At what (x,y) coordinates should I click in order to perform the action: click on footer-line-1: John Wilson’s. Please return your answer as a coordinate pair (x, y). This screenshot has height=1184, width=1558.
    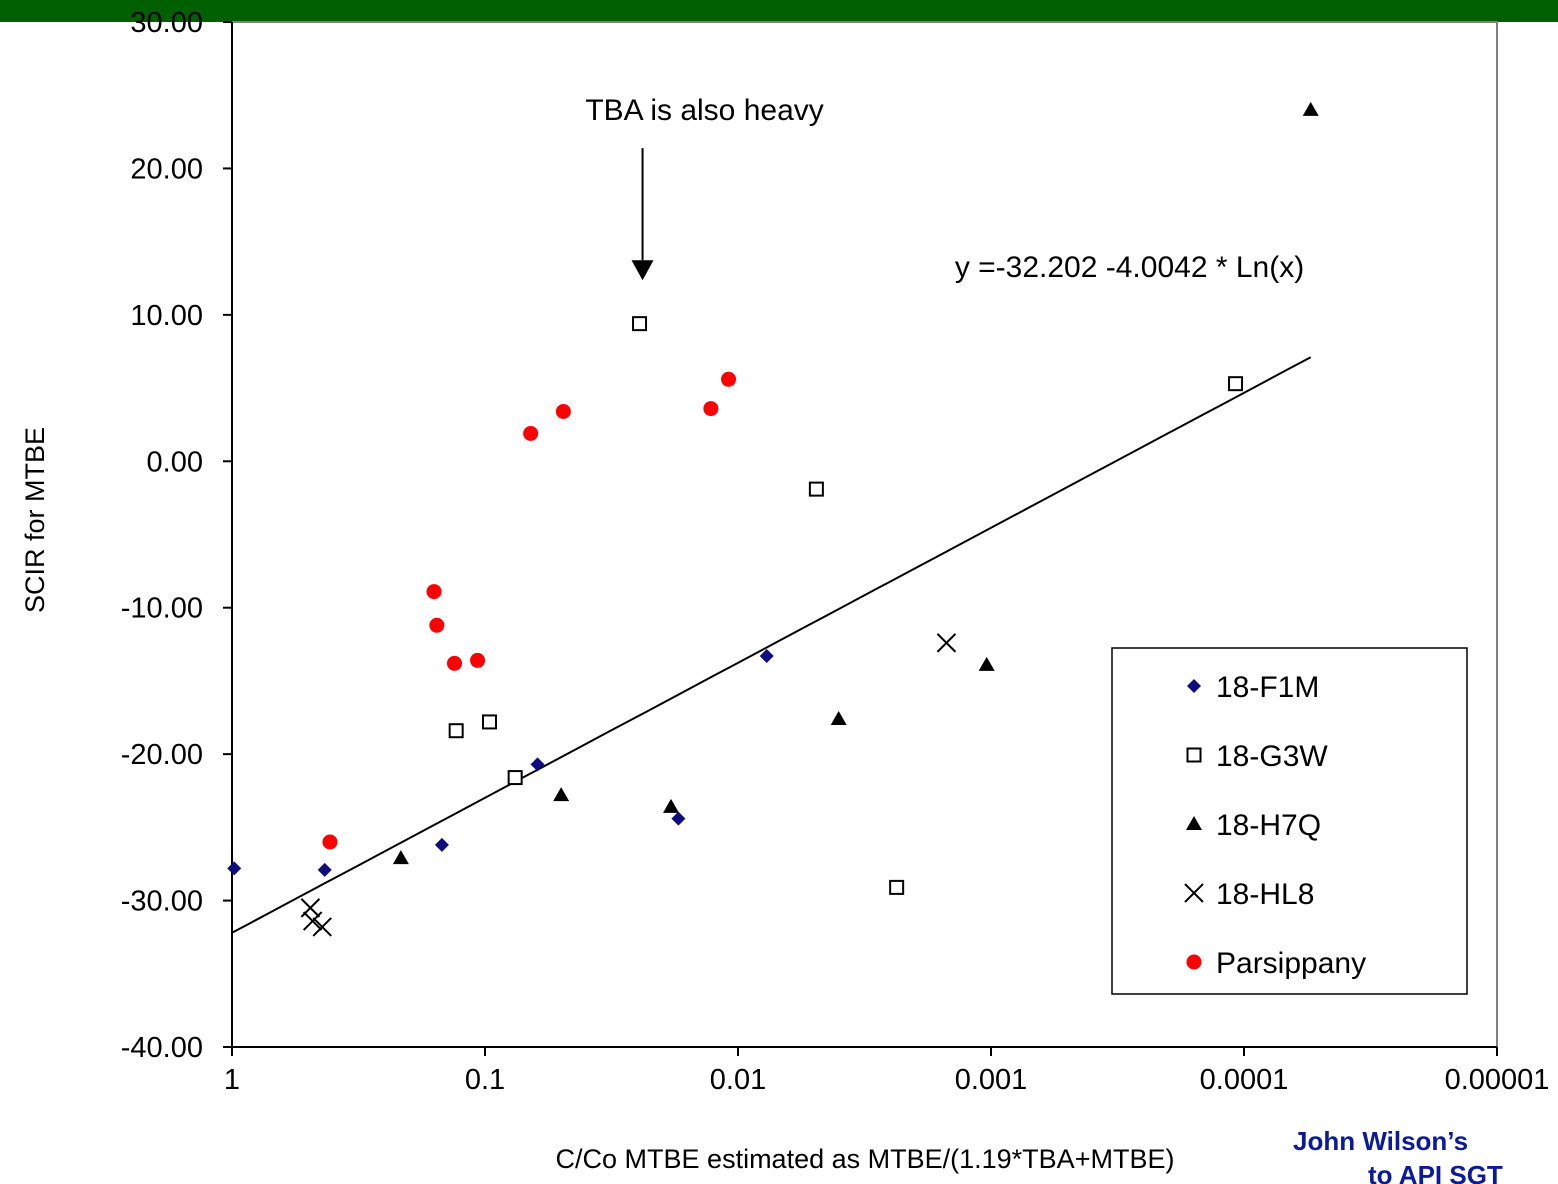
    Looking at the image, I should click on (1380, 1141).